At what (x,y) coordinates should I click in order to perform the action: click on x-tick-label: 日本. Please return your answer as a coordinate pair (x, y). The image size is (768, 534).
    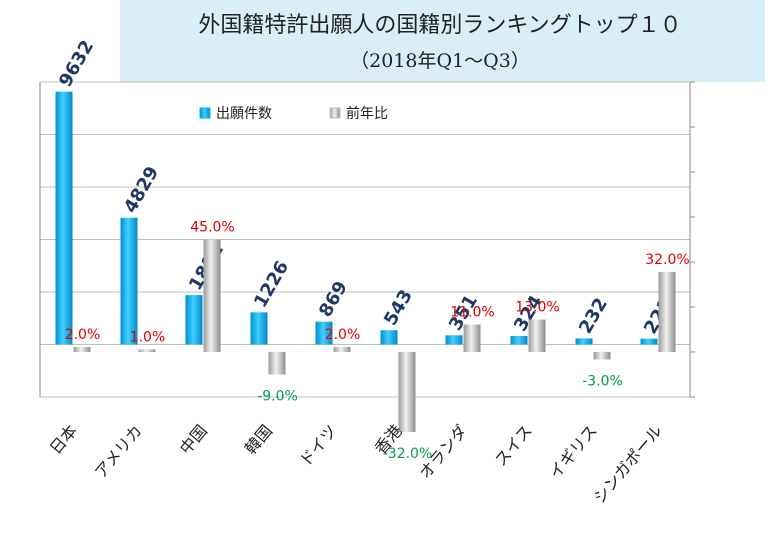
    Looking at the image, I should click on (63, 439).